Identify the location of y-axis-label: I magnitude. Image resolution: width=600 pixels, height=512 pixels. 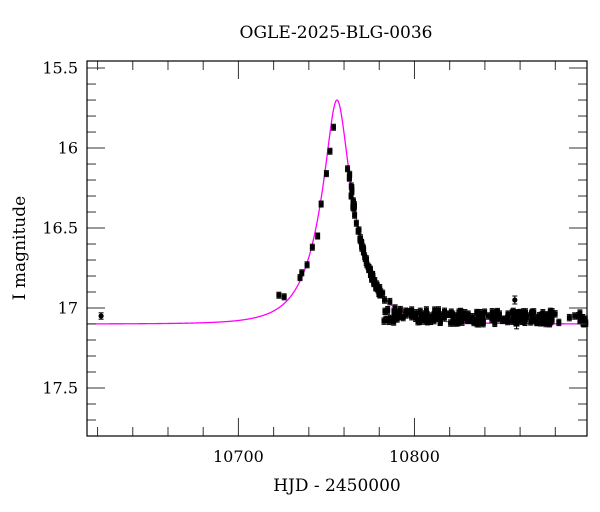
(20, 248).